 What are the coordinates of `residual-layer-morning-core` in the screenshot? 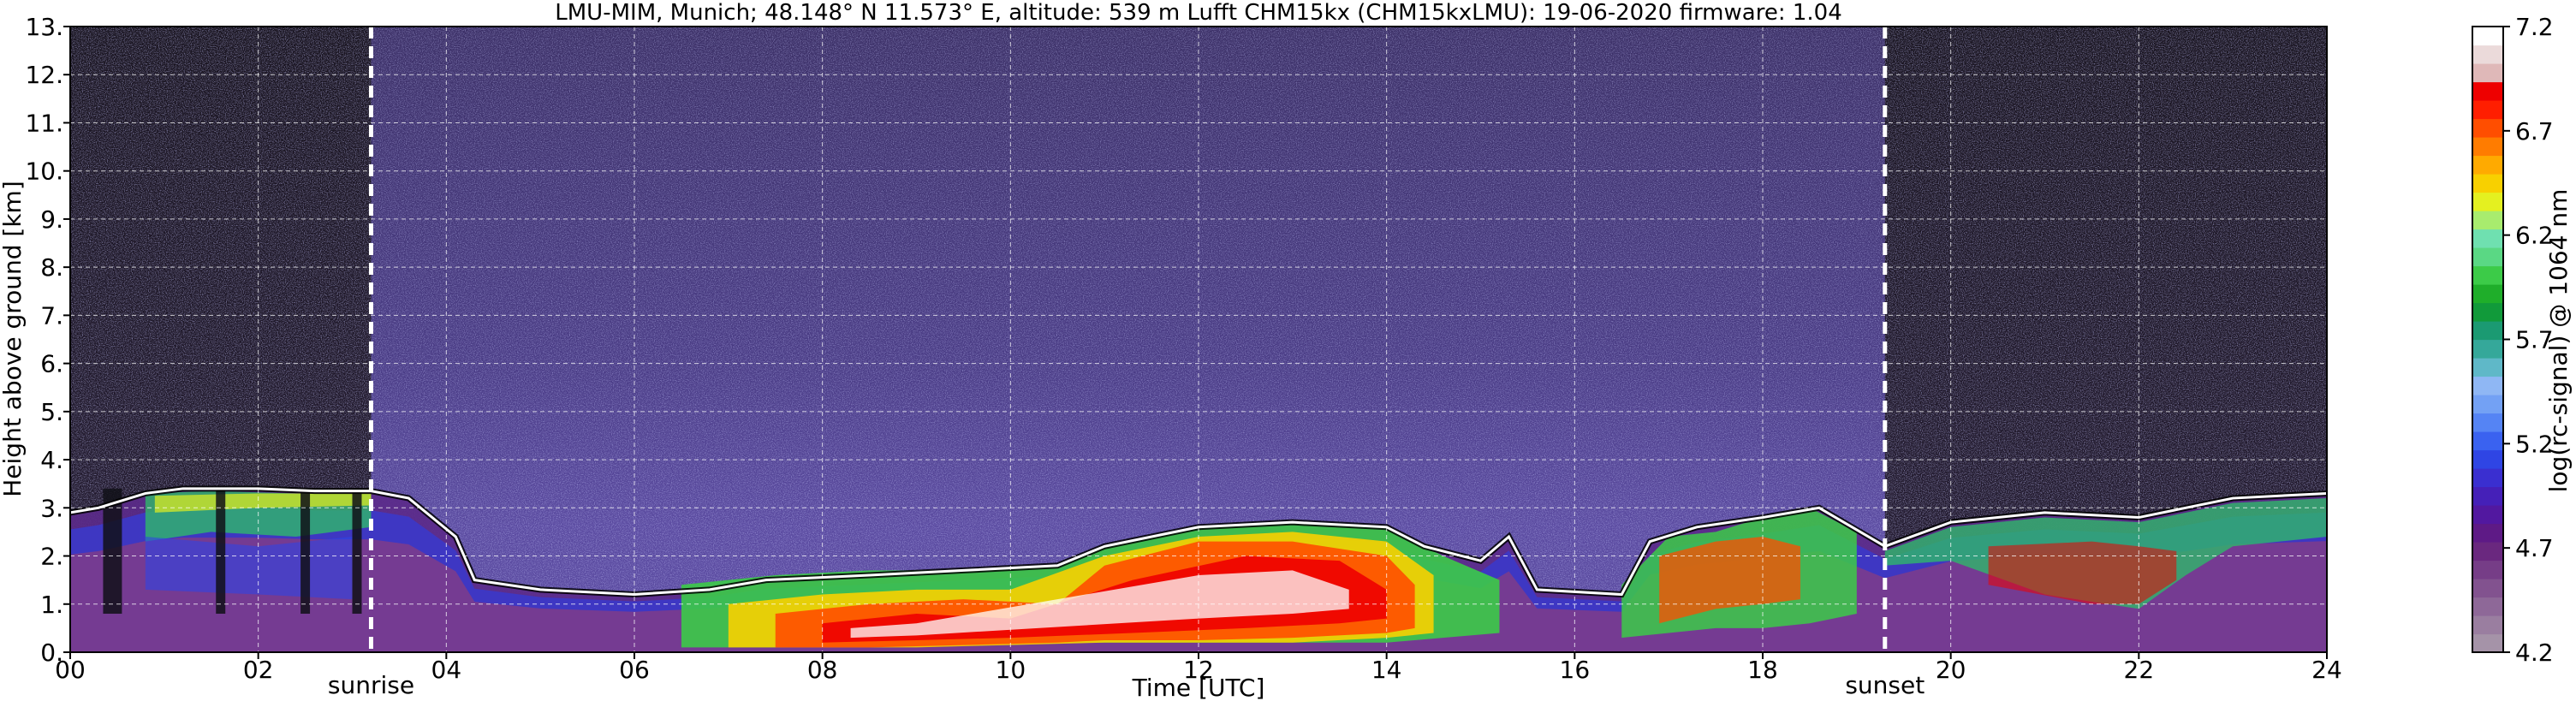 It's located at (249, 568).